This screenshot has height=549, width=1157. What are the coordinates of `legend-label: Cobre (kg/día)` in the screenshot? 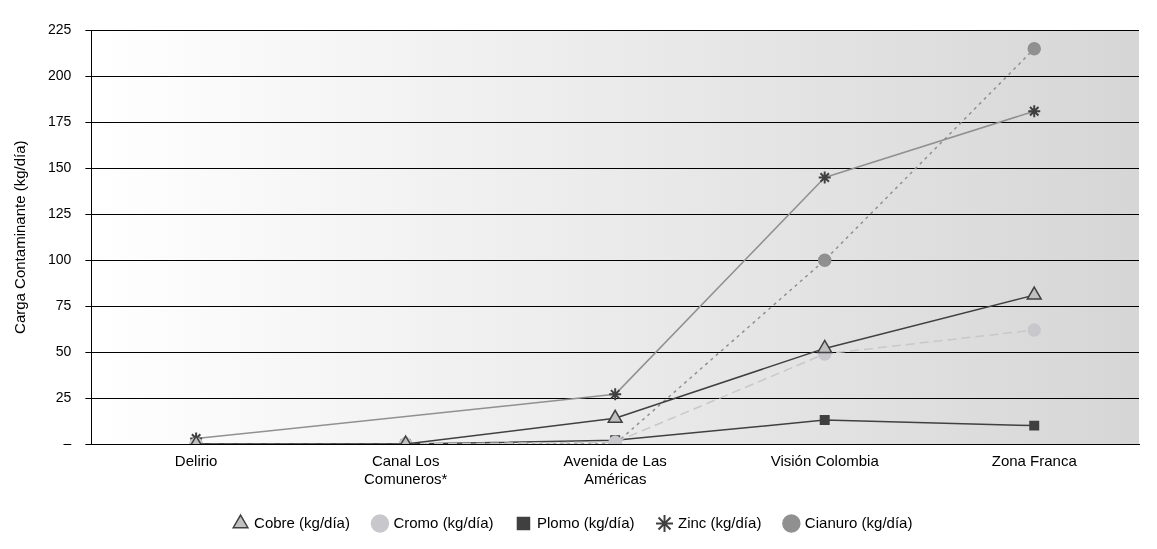 It's located at (302, 522).